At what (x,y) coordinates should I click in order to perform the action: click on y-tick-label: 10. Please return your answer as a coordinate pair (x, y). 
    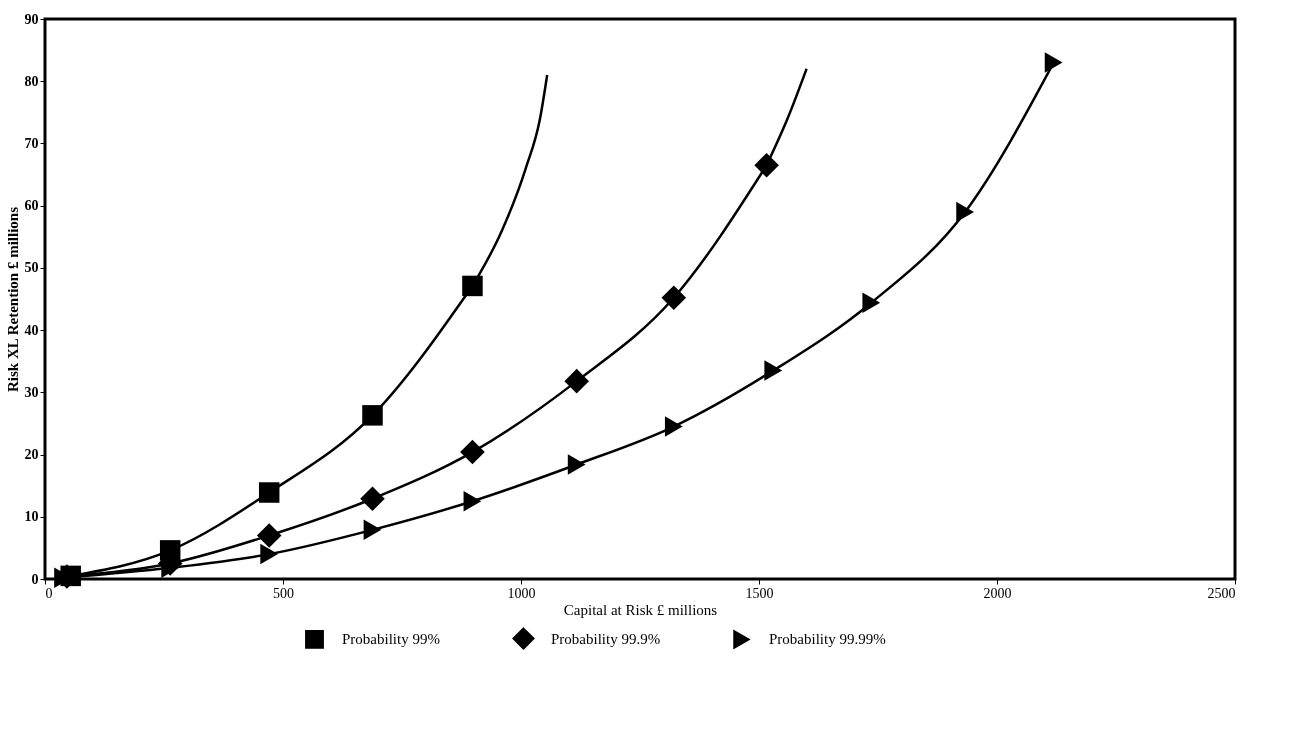
    Looking at the image, I should click on (31, 517).